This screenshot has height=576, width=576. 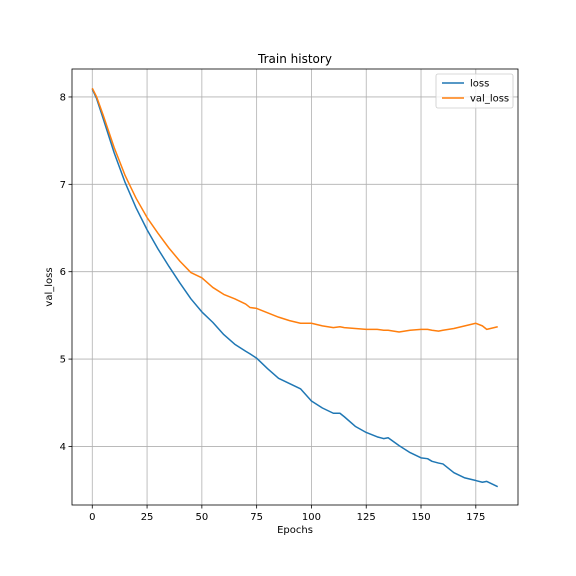 I want to click on x-axis-label: Epochs, so click(x=295, y=530).